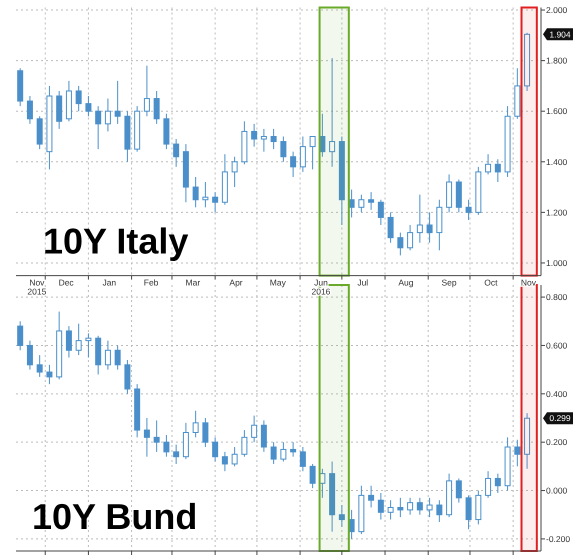  I want to click on x-tick-label: Dec, so click(66, 283).